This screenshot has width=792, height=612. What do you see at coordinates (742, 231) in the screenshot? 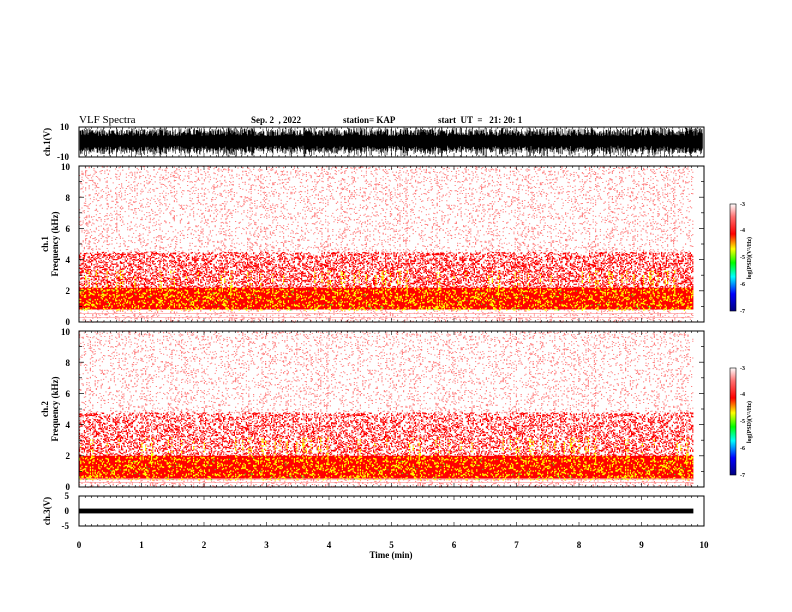
I see `ch1-colorbar-tick-m4: -4` at bounding box center [742, 231].